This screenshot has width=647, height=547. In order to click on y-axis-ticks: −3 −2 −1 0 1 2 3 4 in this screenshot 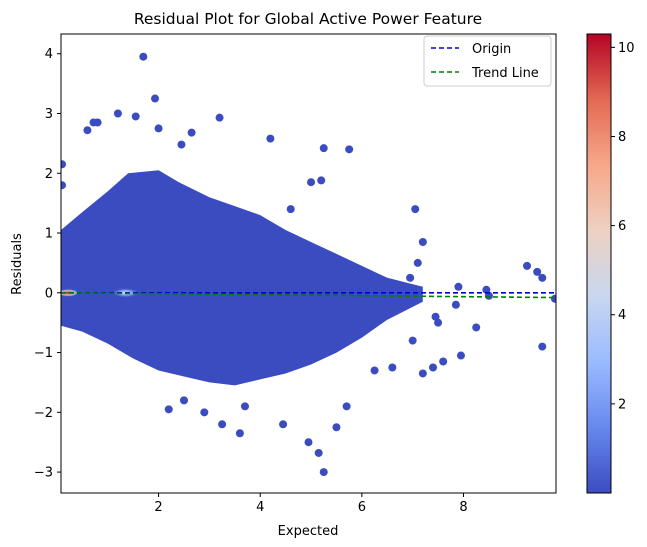, I will do `click(47, 264)`.